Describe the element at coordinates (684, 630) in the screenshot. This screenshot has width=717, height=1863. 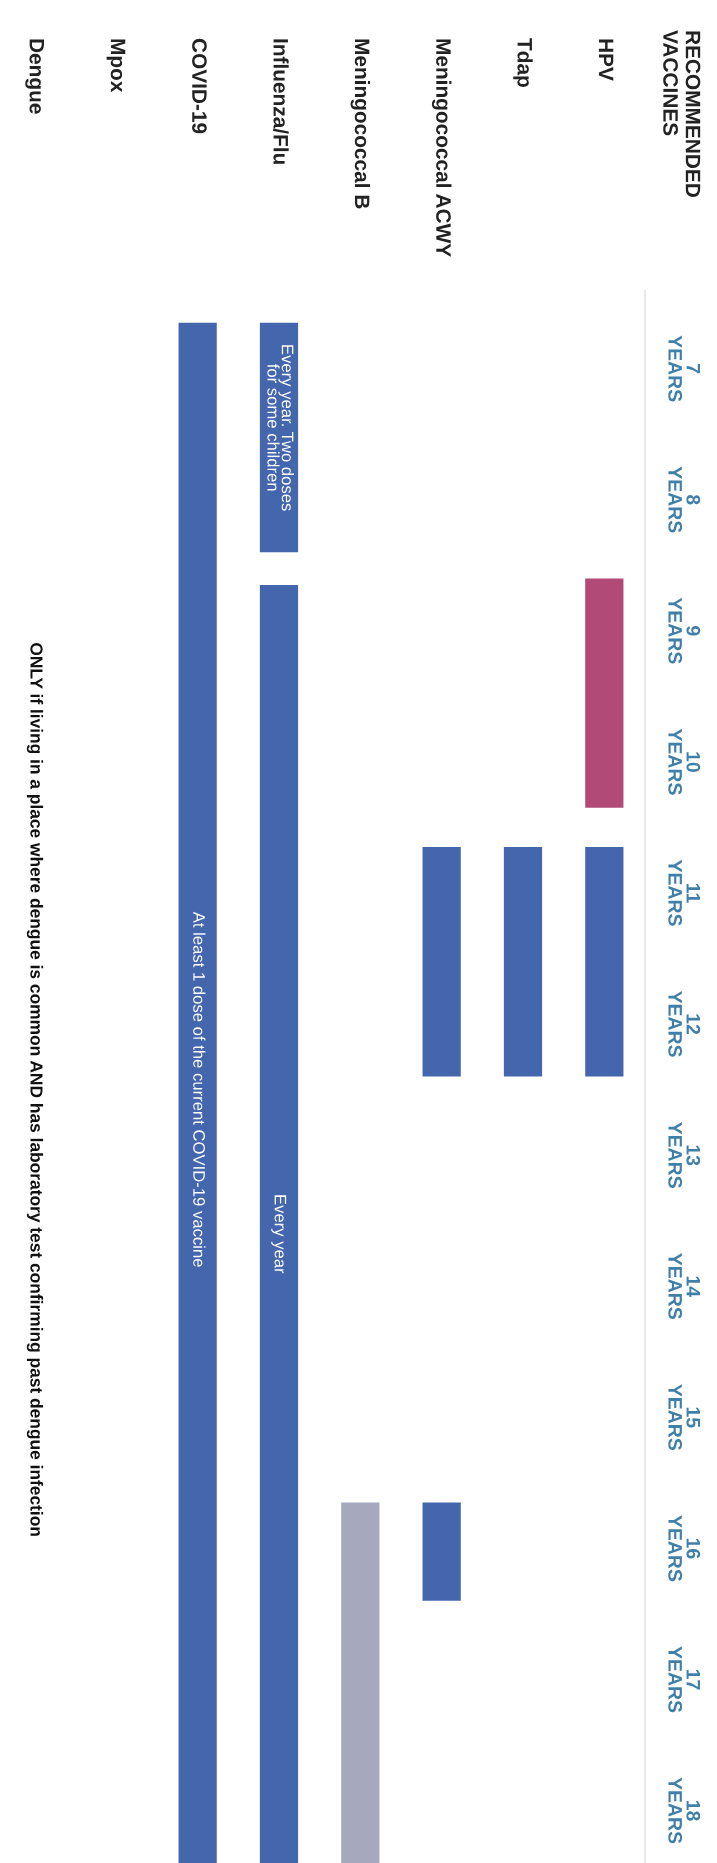
I see `y-tick-label: 9 YEARS` at that location.